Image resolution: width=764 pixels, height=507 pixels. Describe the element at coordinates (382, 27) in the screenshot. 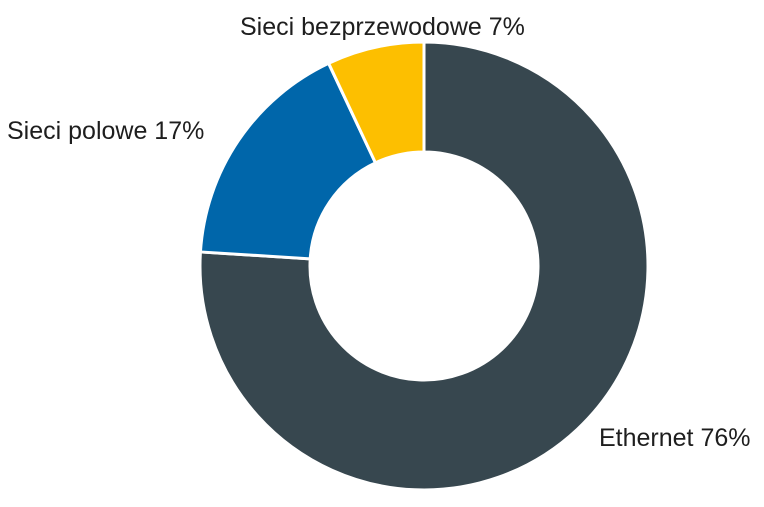

I see `slice-label-sieci-bezprzewodowe: Sieci bezprzewodowe 7%` at that location.